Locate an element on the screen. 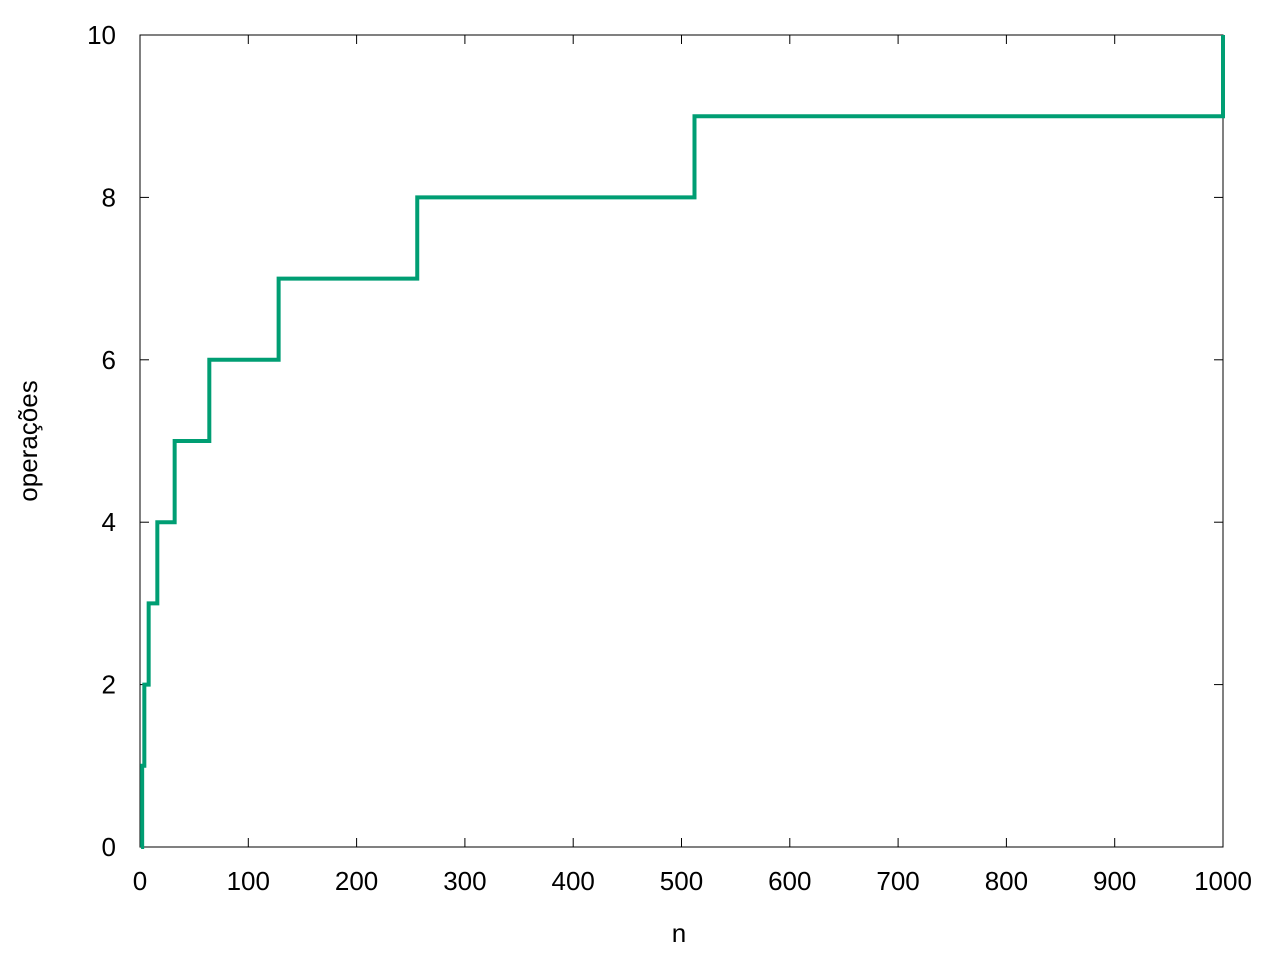  x-tick-label: 700 is located at coordinates (897, 881).